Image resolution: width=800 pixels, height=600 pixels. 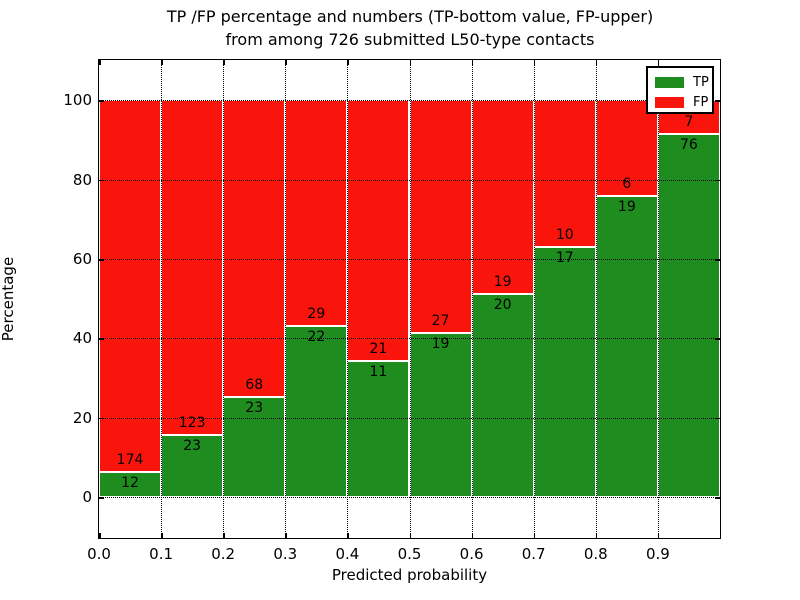 I want to click on x-tick-label: 0.1, so click(x=161, y=554).